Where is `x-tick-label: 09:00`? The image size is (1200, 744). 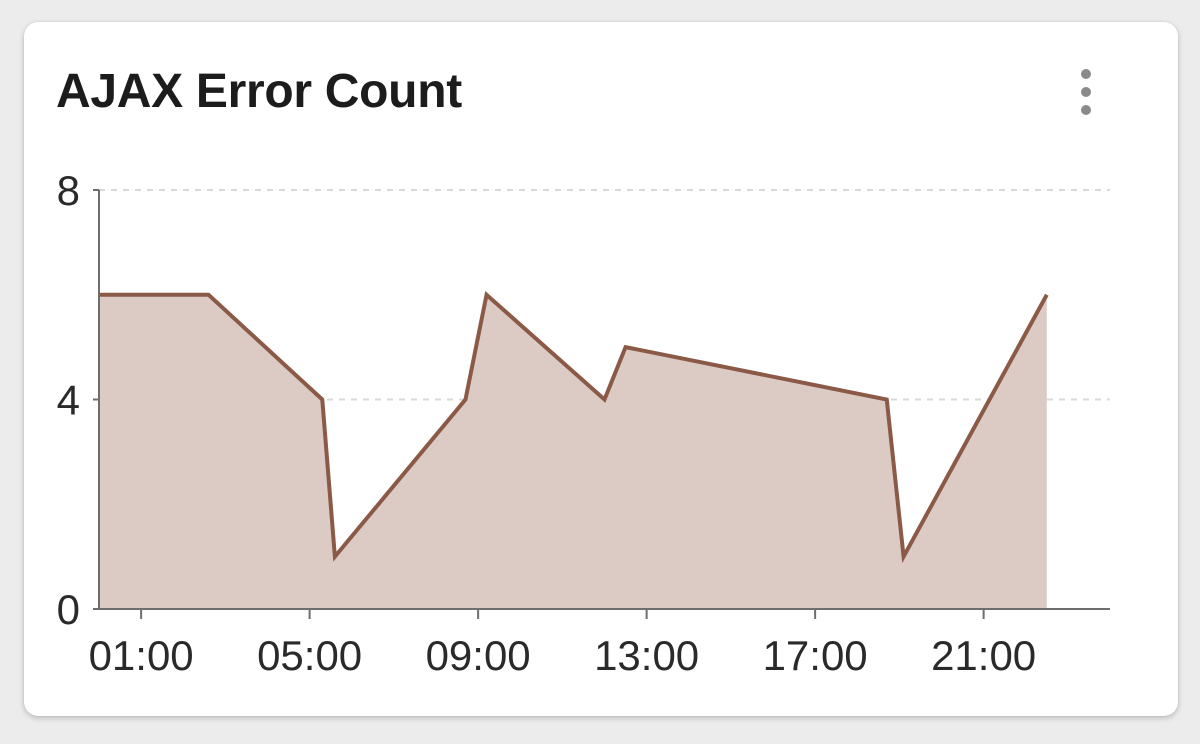
x-tick-label: 09:00 is located at coordinates (478, 655).